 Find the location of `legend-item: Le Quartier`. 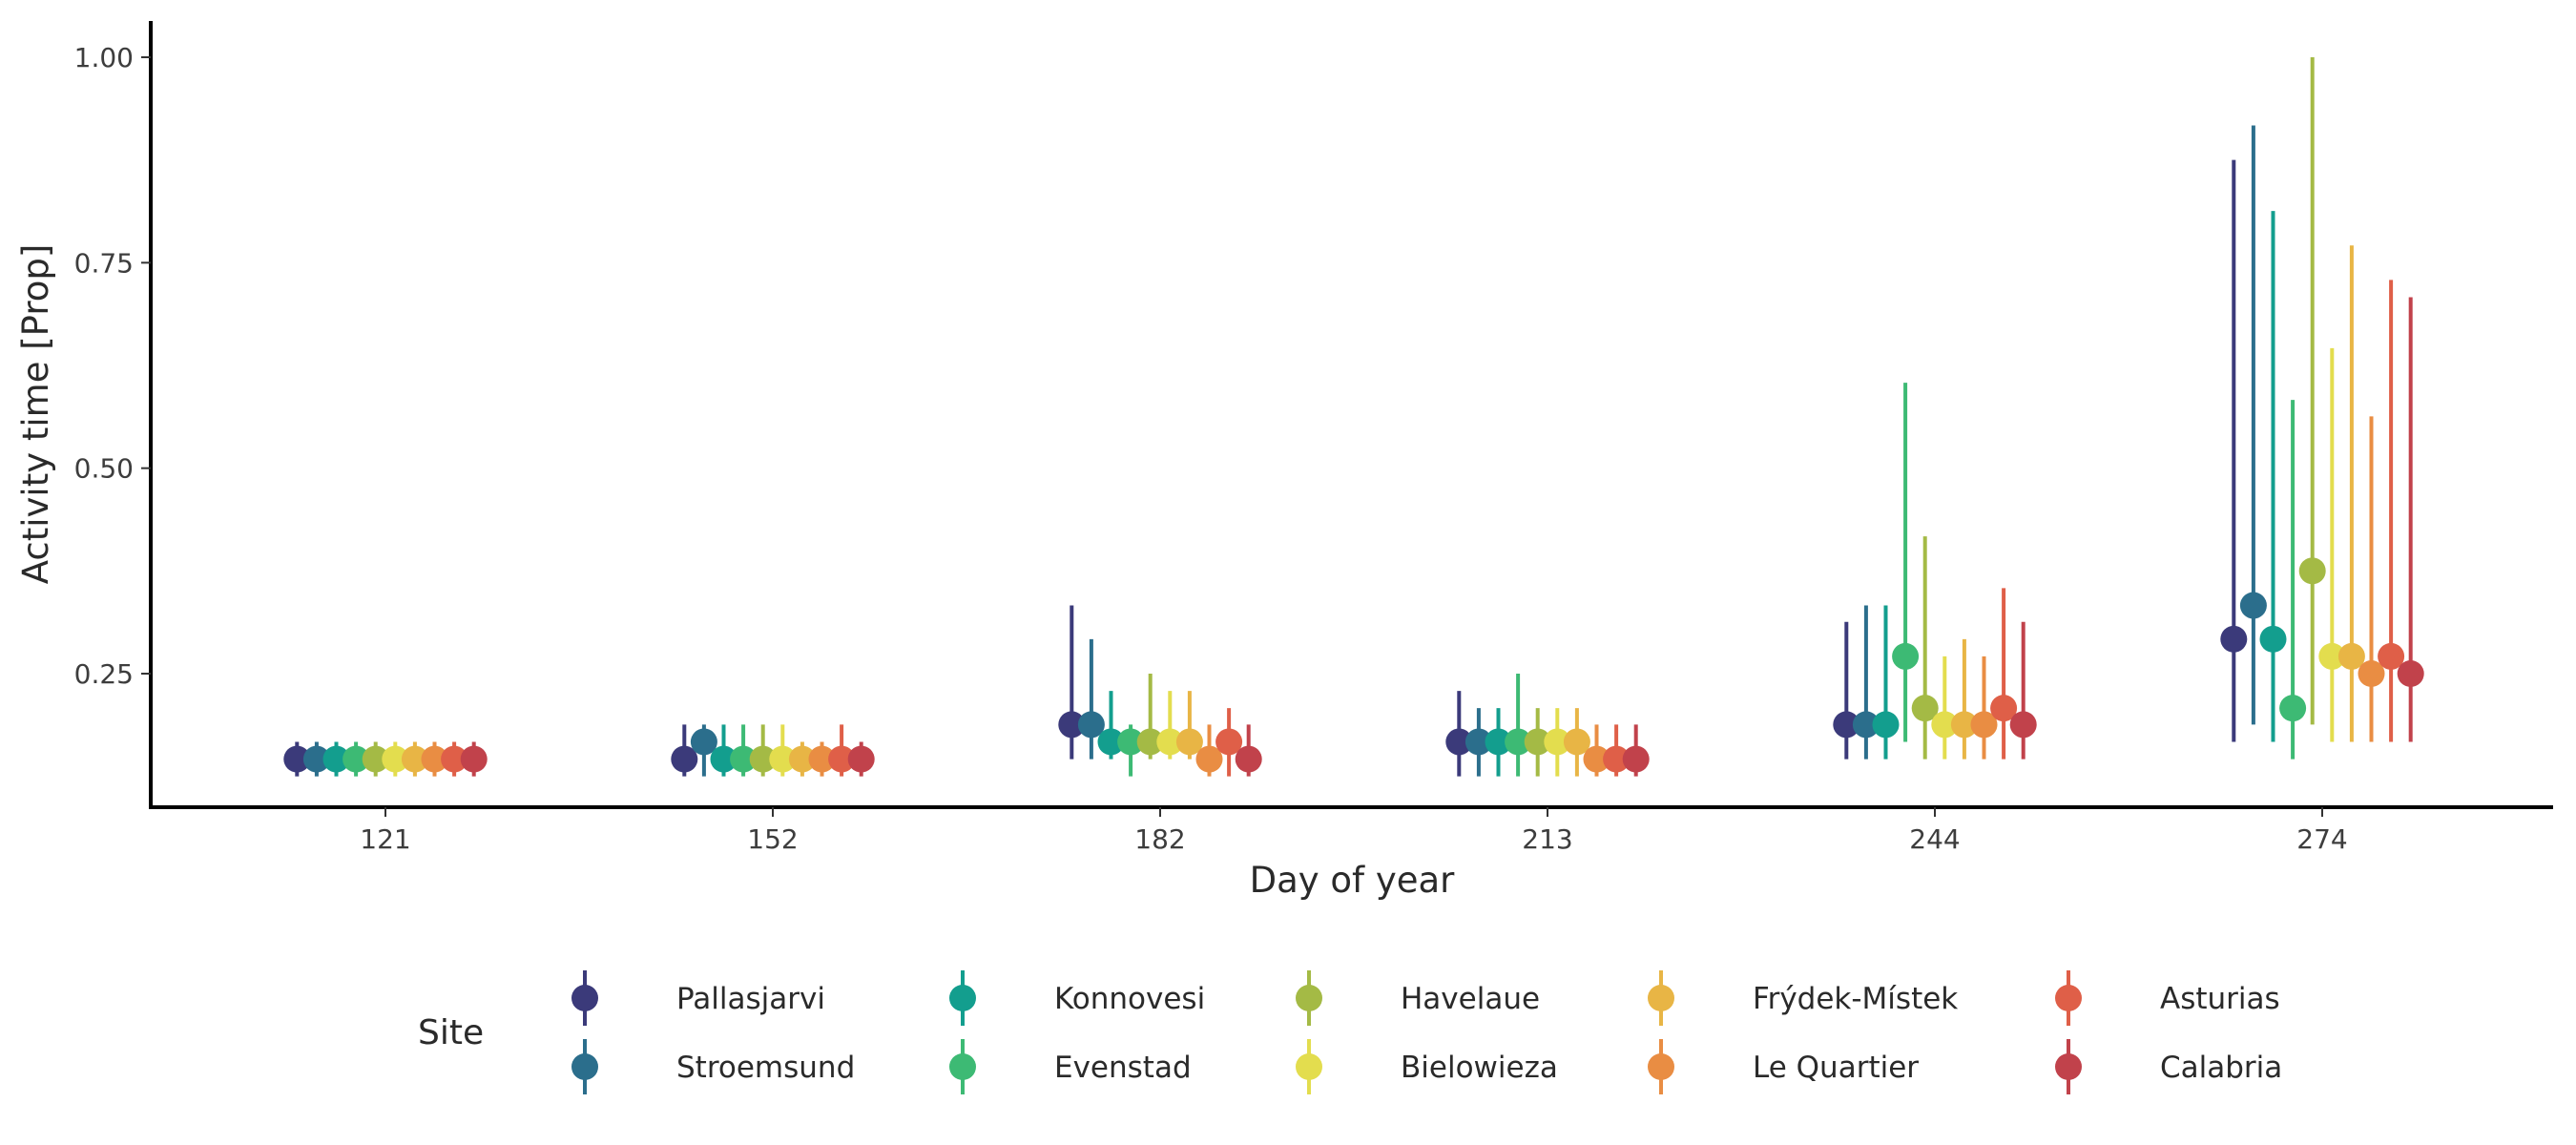

legend-item: Le Quartier is located at coordinates (1783, 1066).